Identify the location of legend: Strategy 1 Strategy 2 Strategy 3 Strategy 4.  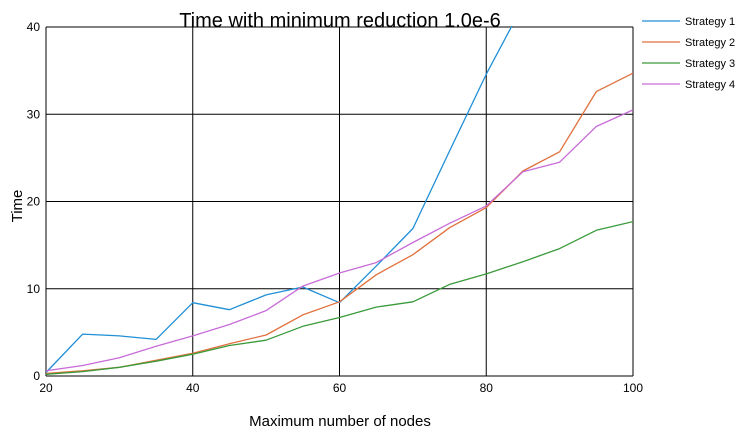
(688, 53).